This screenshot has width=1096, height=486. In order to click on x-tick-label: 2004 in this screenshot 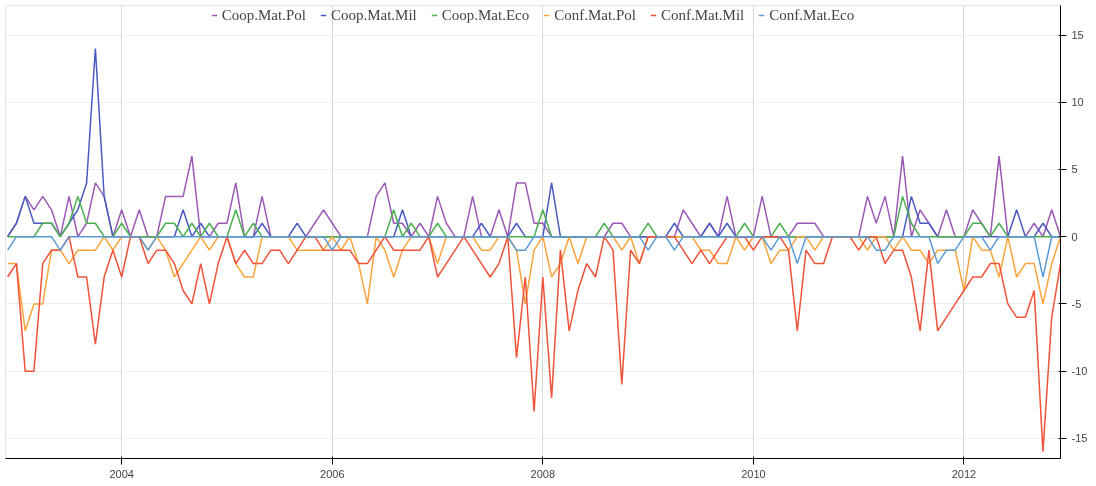, I will do `click(121, 473)`.